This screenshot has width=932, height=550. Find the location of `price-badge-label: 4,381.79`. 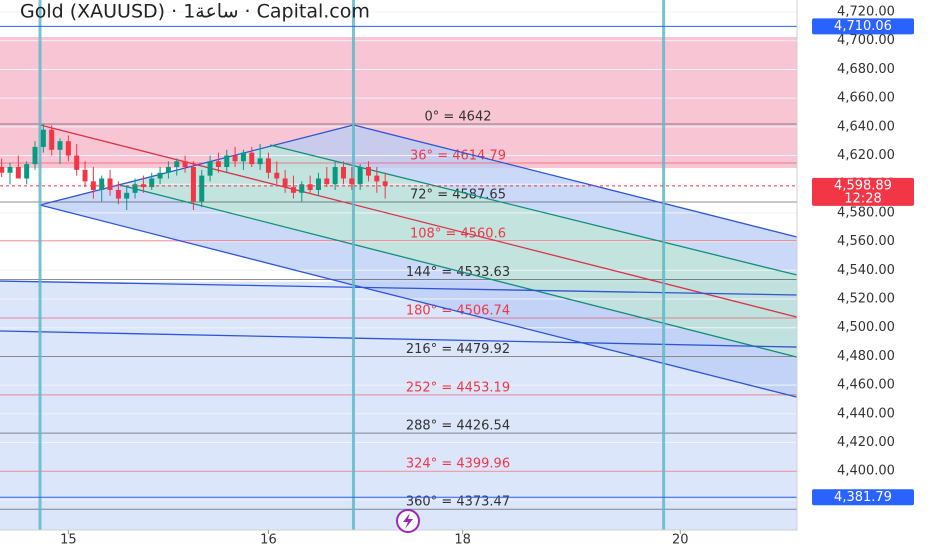

price-badge-label: 4,381.79 is located at coordinates (863, 497).